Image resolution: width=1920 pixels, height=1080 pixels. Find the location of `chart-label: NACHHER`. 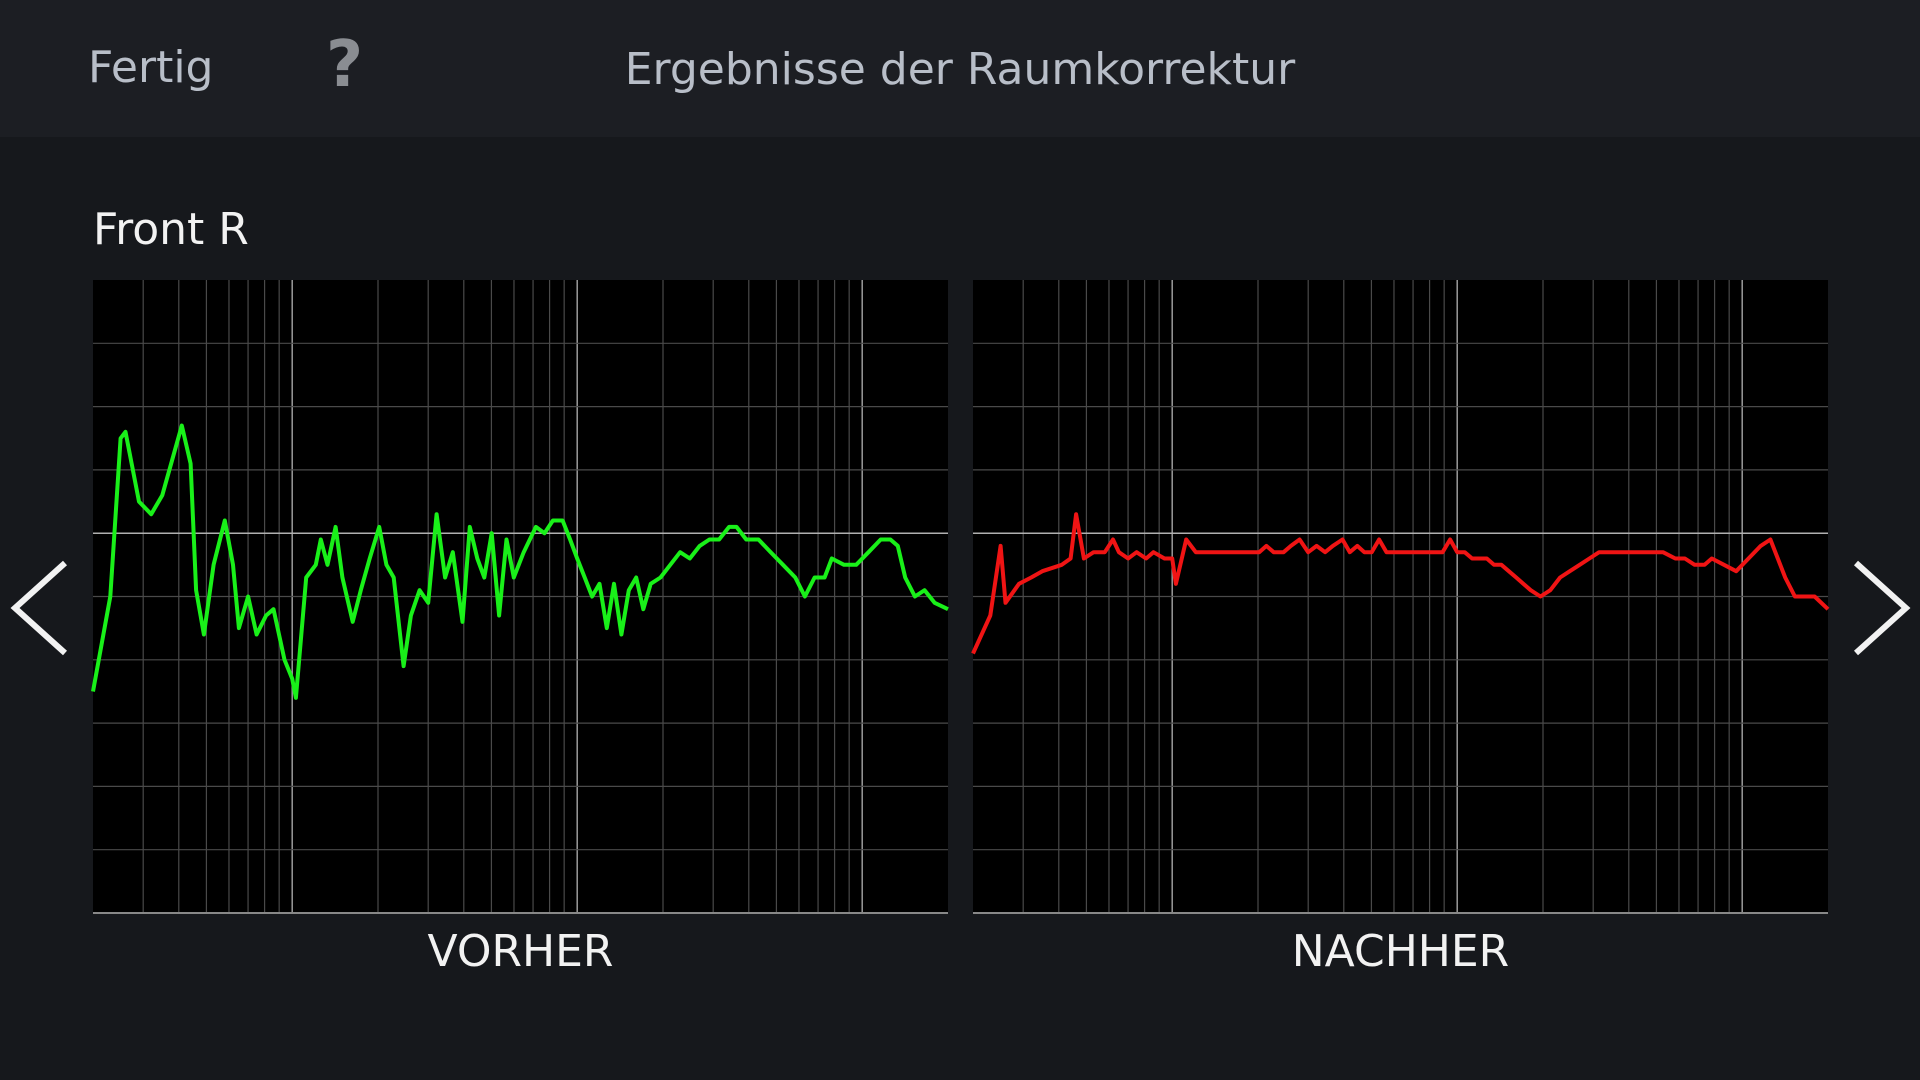

chart-label: NACHHER is located at coordinates (1401, 951).